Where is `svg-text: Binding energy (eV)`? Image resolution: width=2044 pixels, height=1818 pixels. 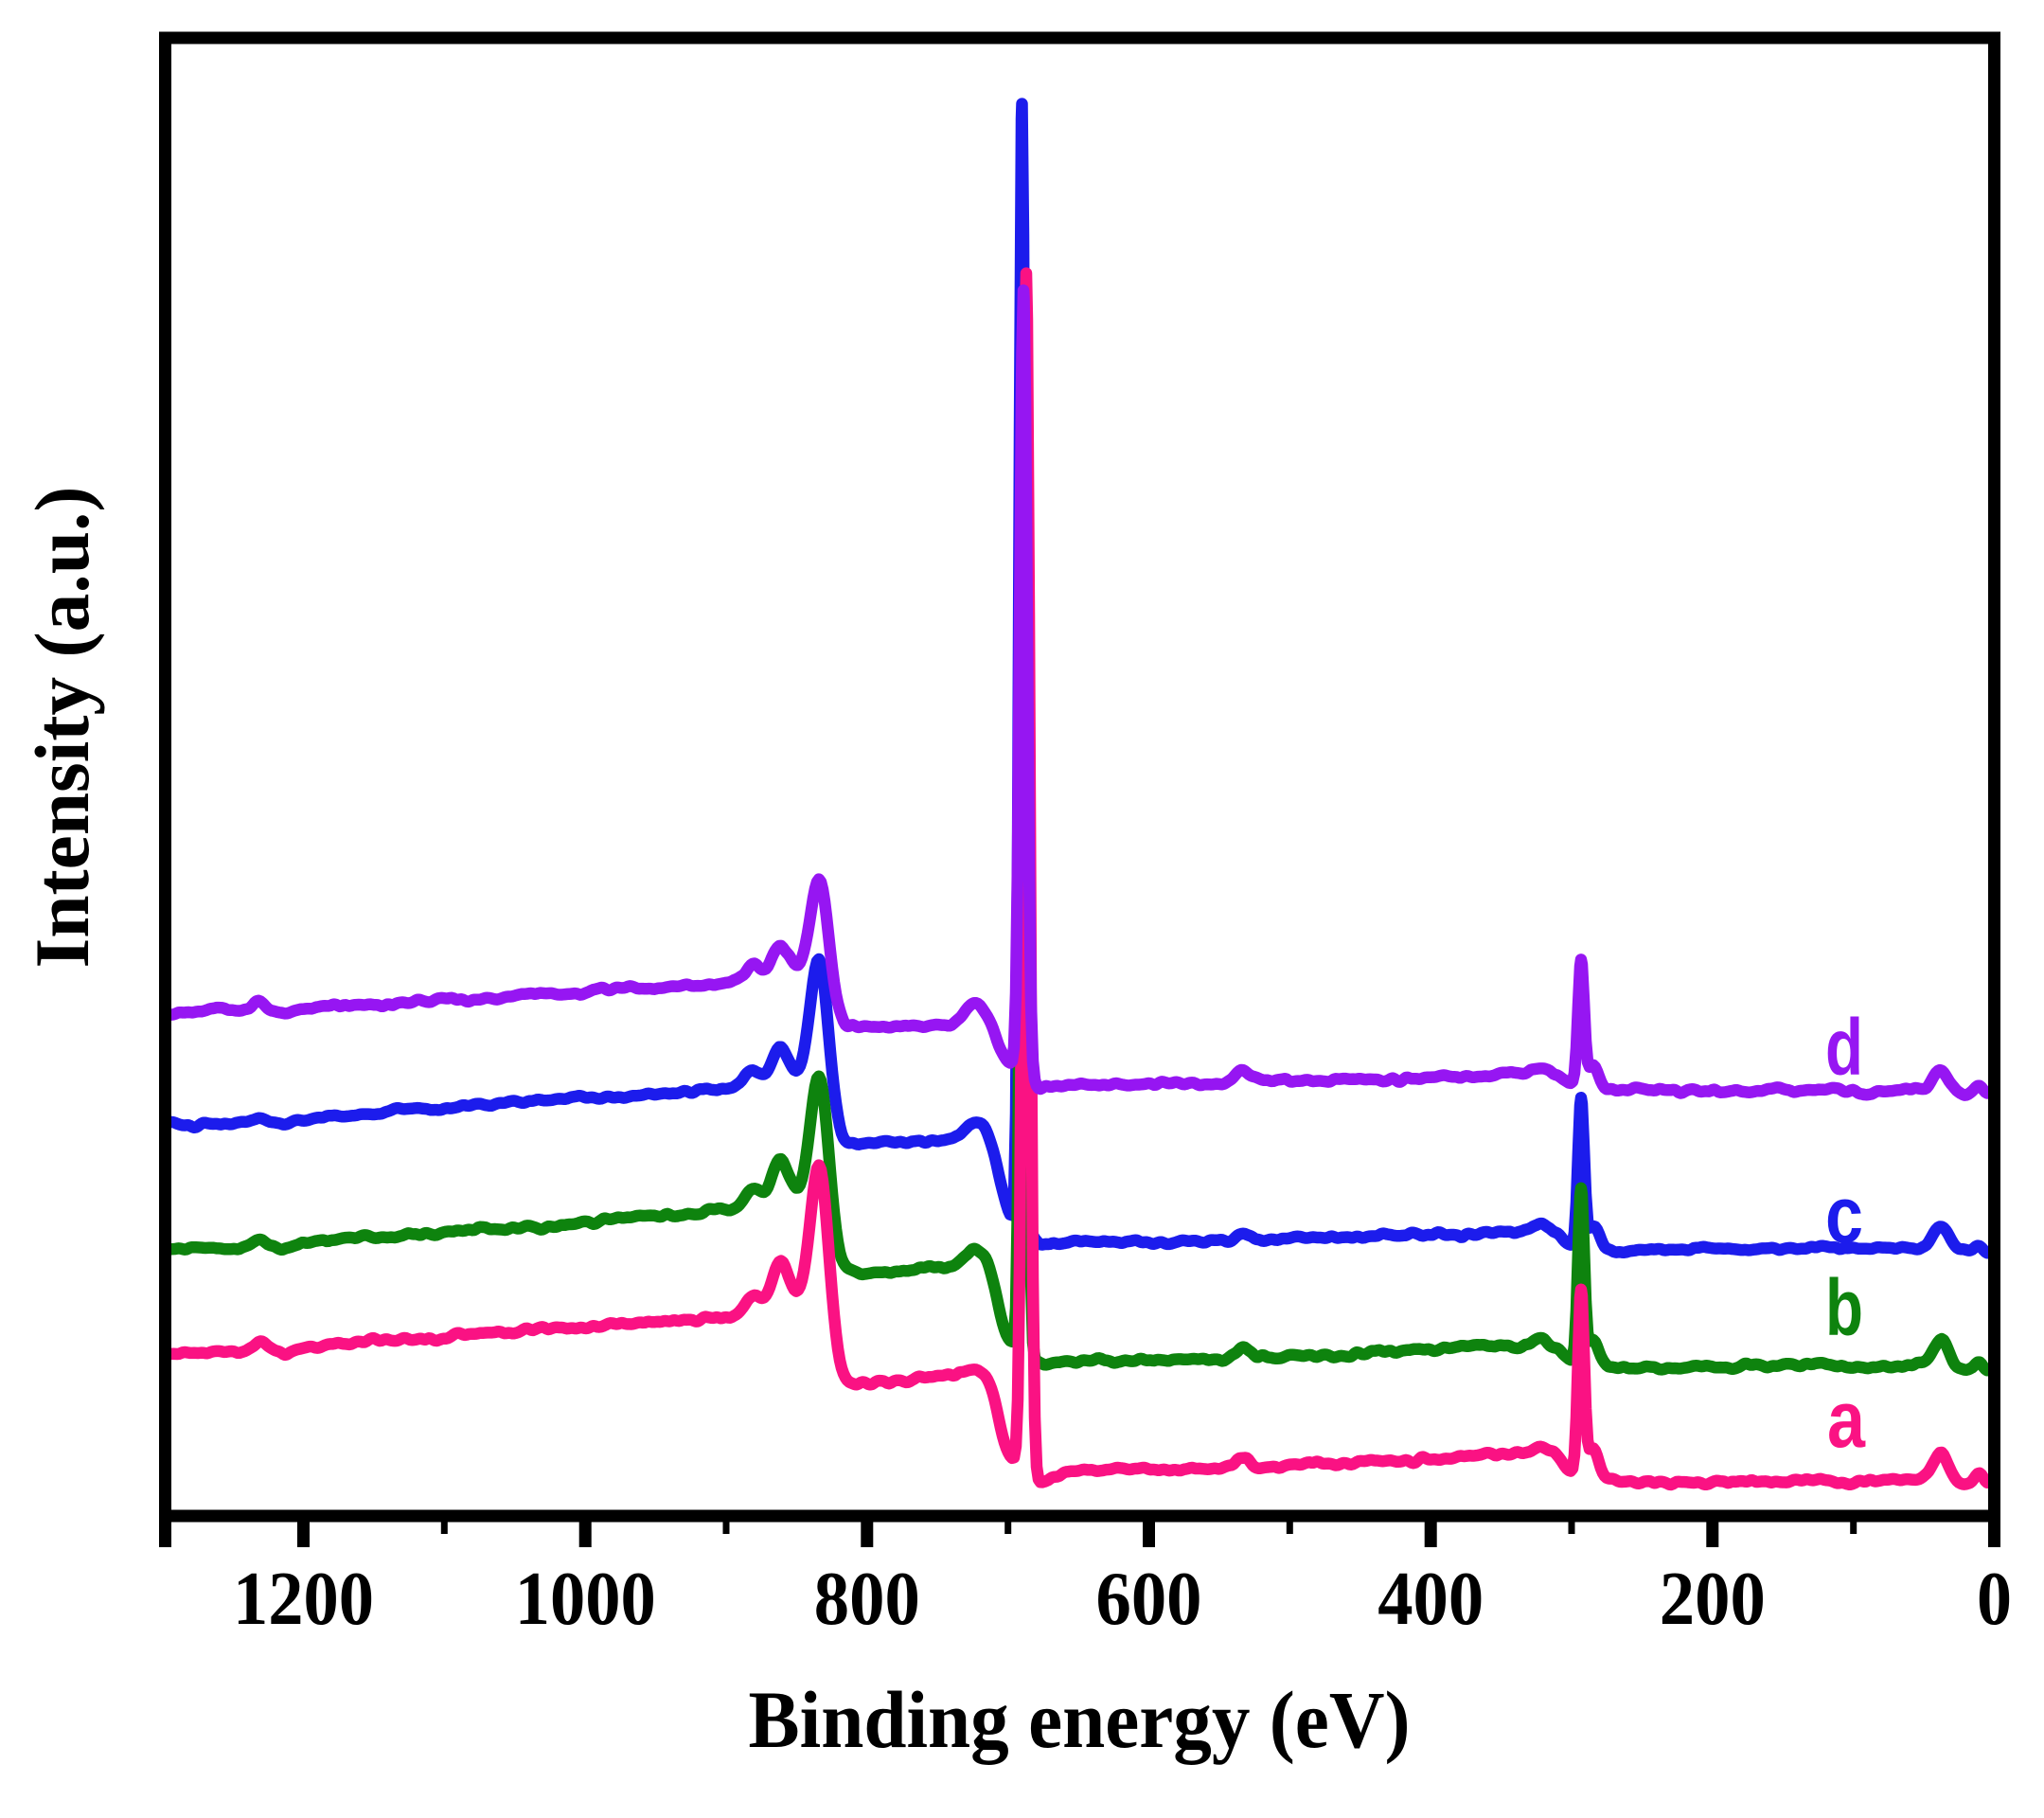
svg-text: Binding energy (eV) is located at coordinates (1080, 1719).